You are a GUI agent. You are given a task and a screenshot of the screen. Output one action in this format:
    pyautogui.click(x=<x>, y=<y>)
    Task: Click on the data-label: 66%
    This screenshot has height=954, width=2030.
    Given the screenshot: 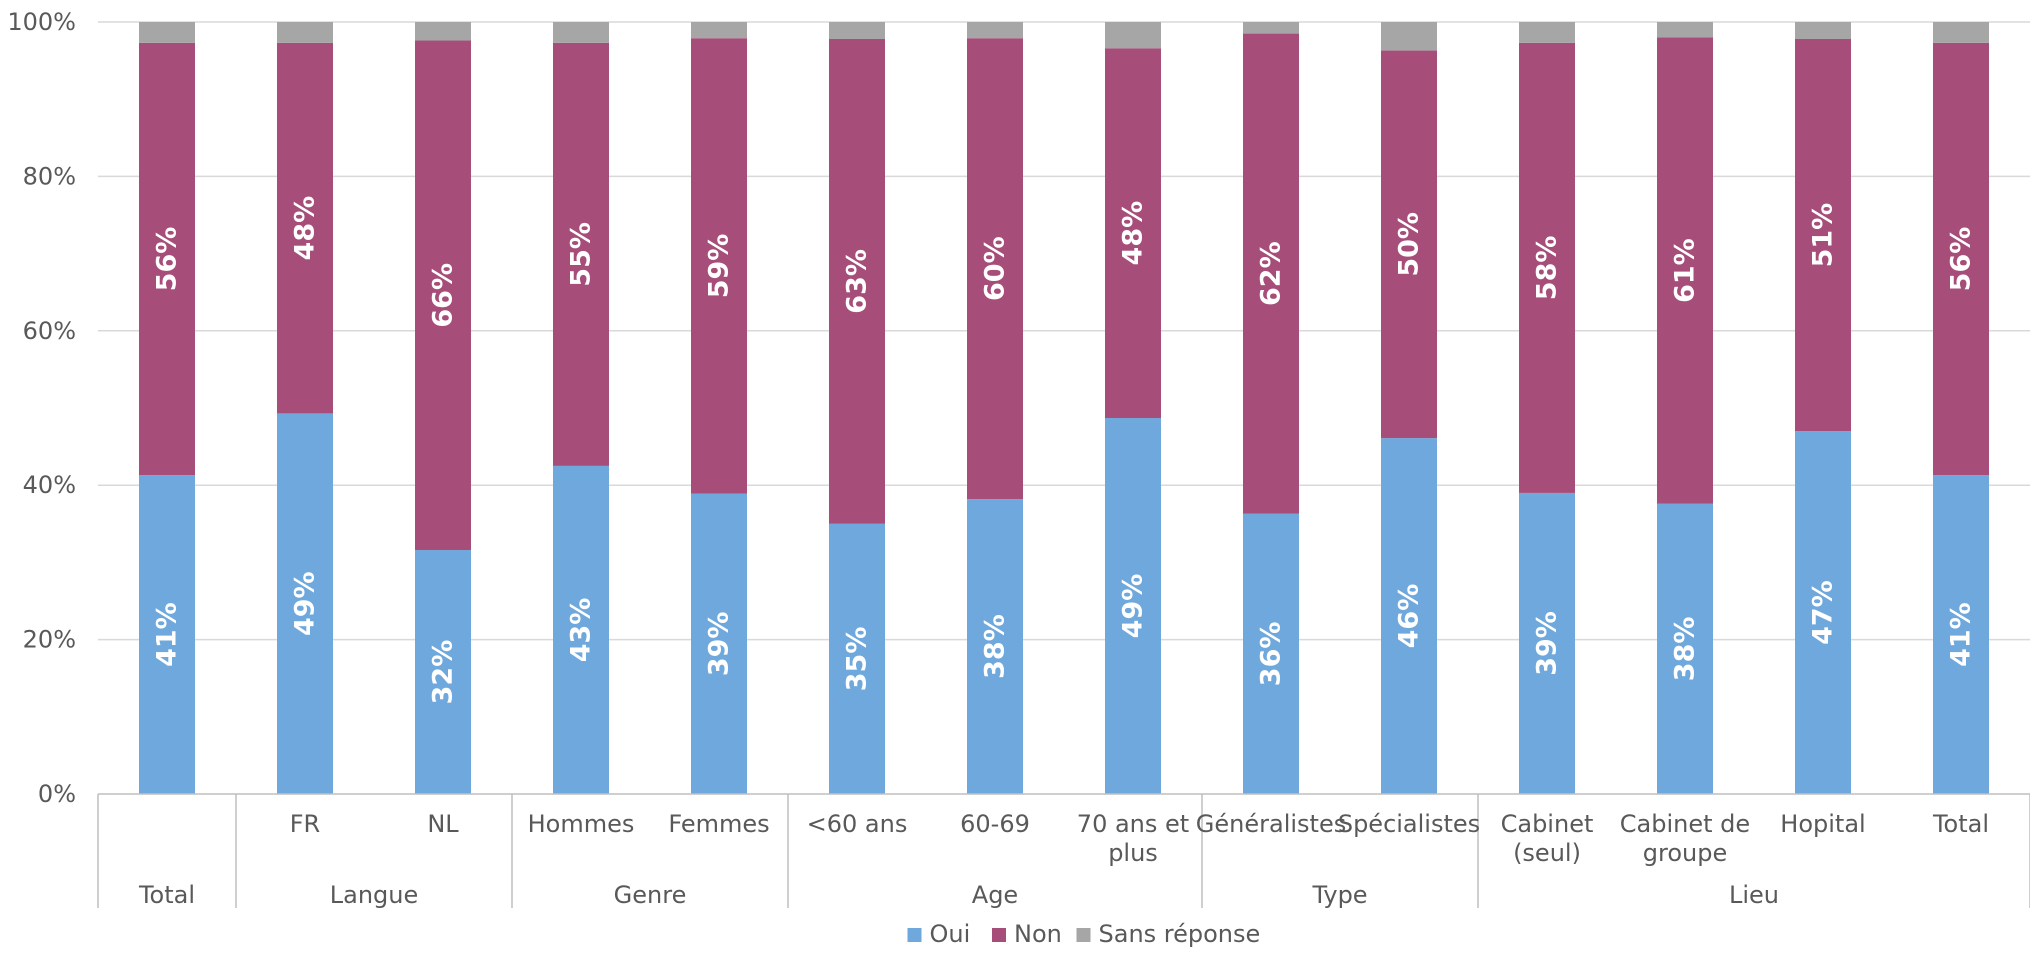 What is the action you would take?
    pyautogui.click(x=443, y=295)
    